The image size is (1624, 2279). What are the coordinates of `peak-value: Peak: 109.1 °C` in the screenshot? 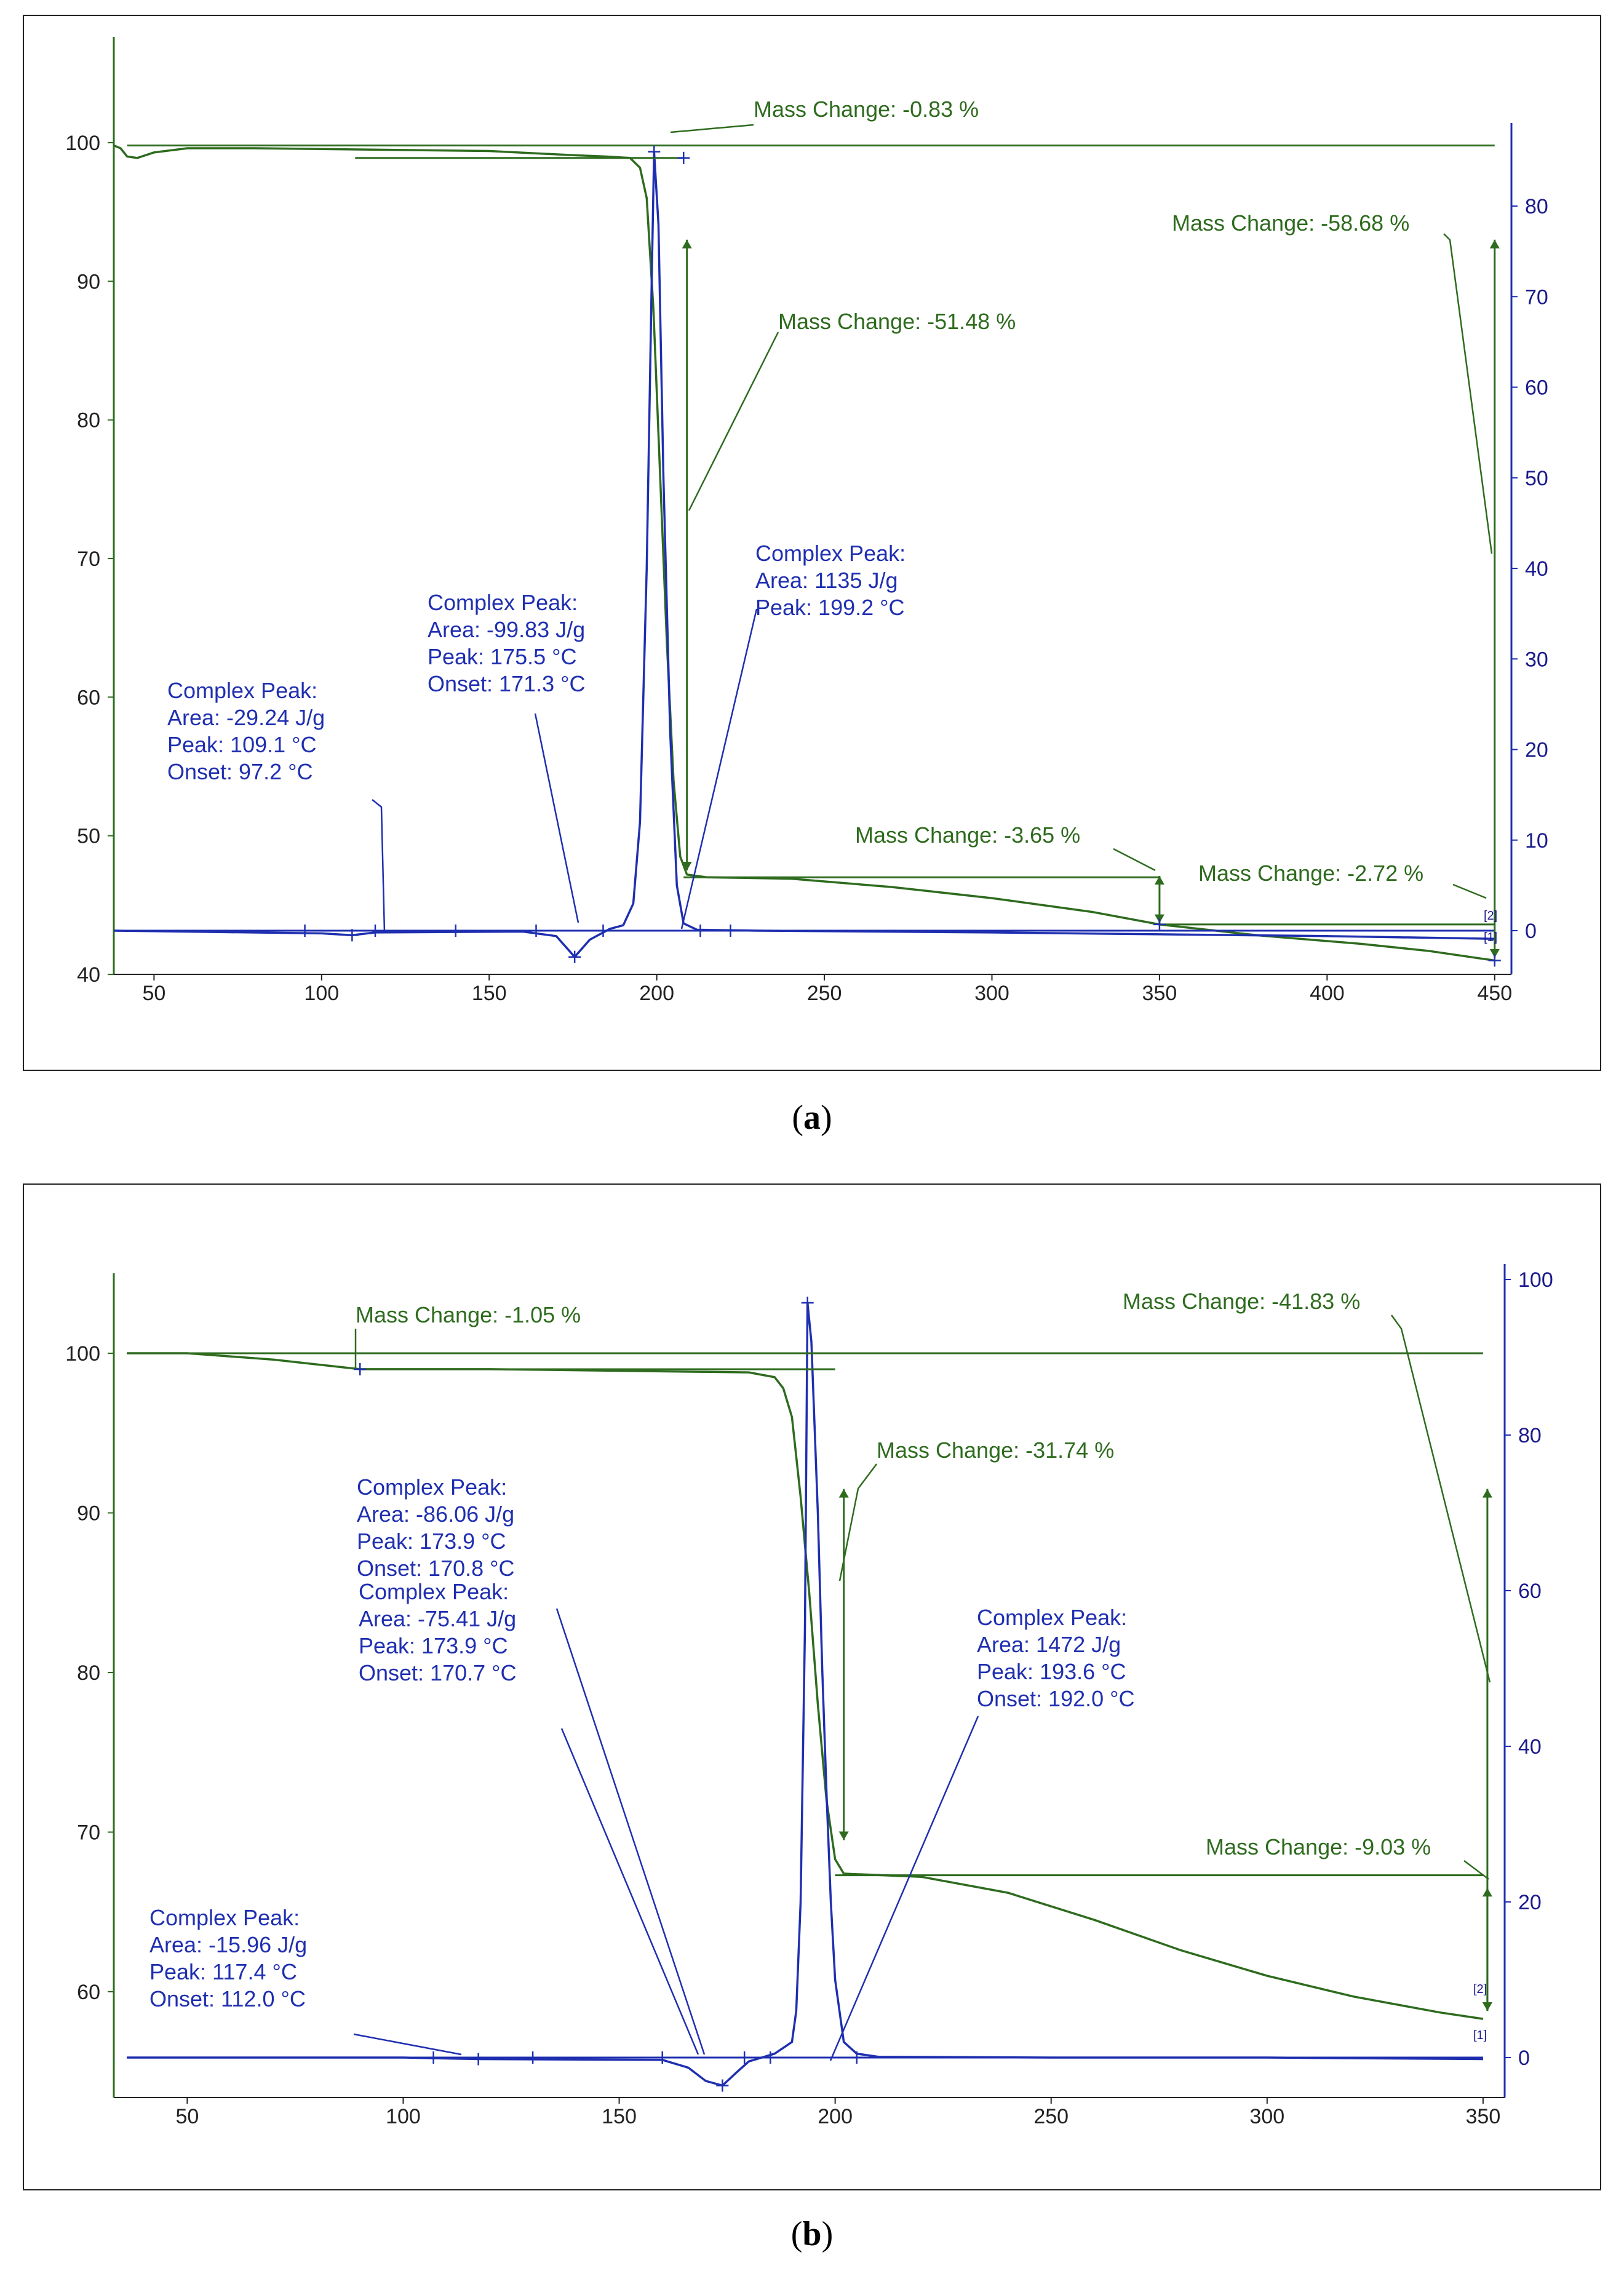 It's located at (242, 744).